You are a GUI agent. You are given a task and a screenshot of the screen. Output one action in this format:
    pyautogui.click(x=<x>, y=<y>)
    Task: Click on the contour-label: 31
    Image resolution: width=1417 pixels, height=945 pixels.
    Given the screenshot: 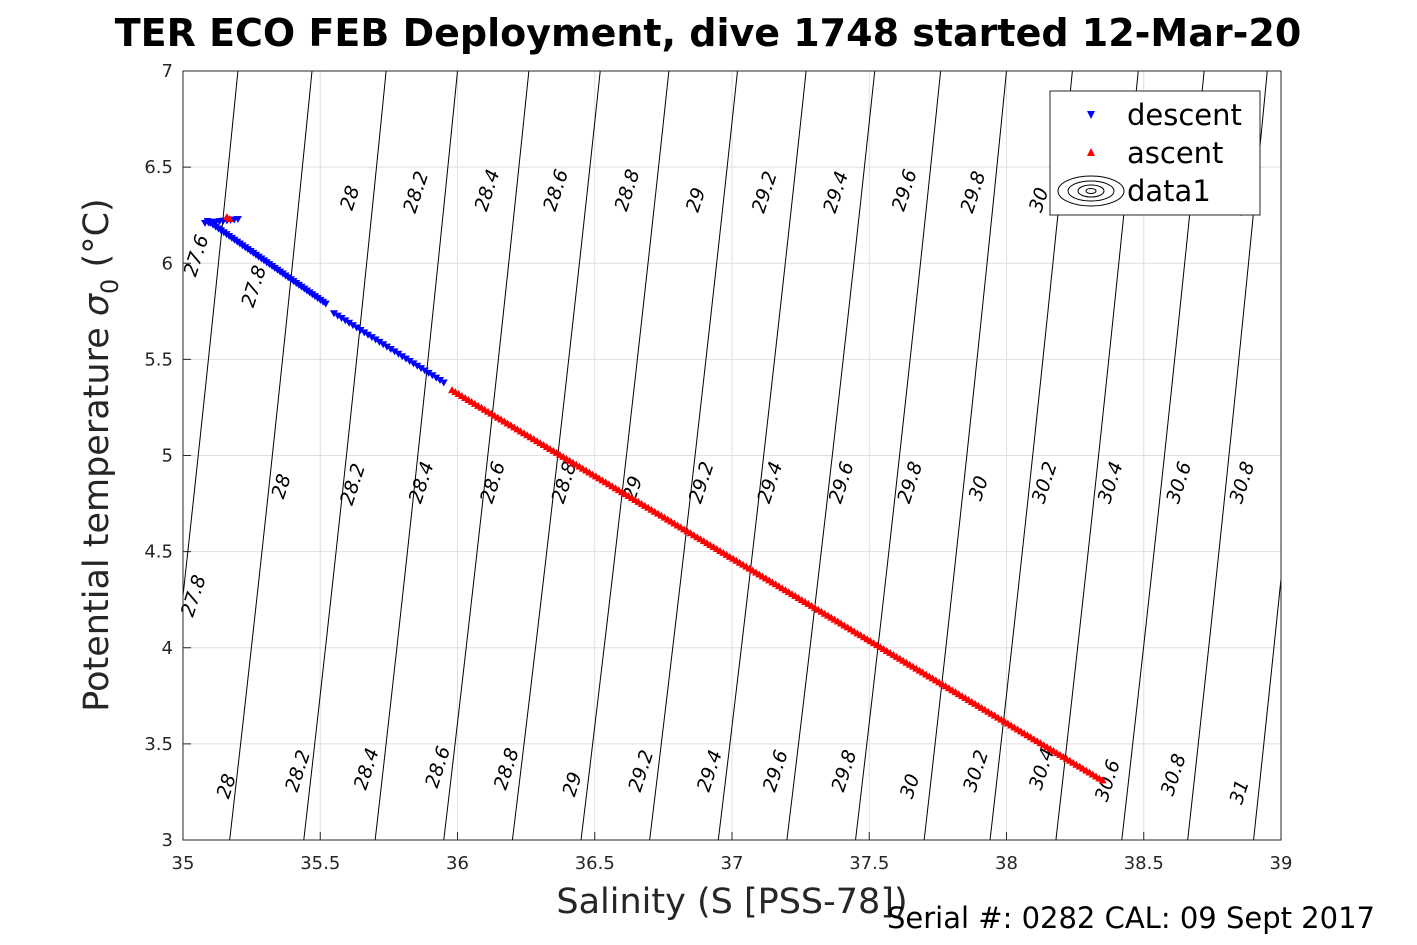 What is the action you would take?
    pyautogui.click(x=1239, y=792)
    